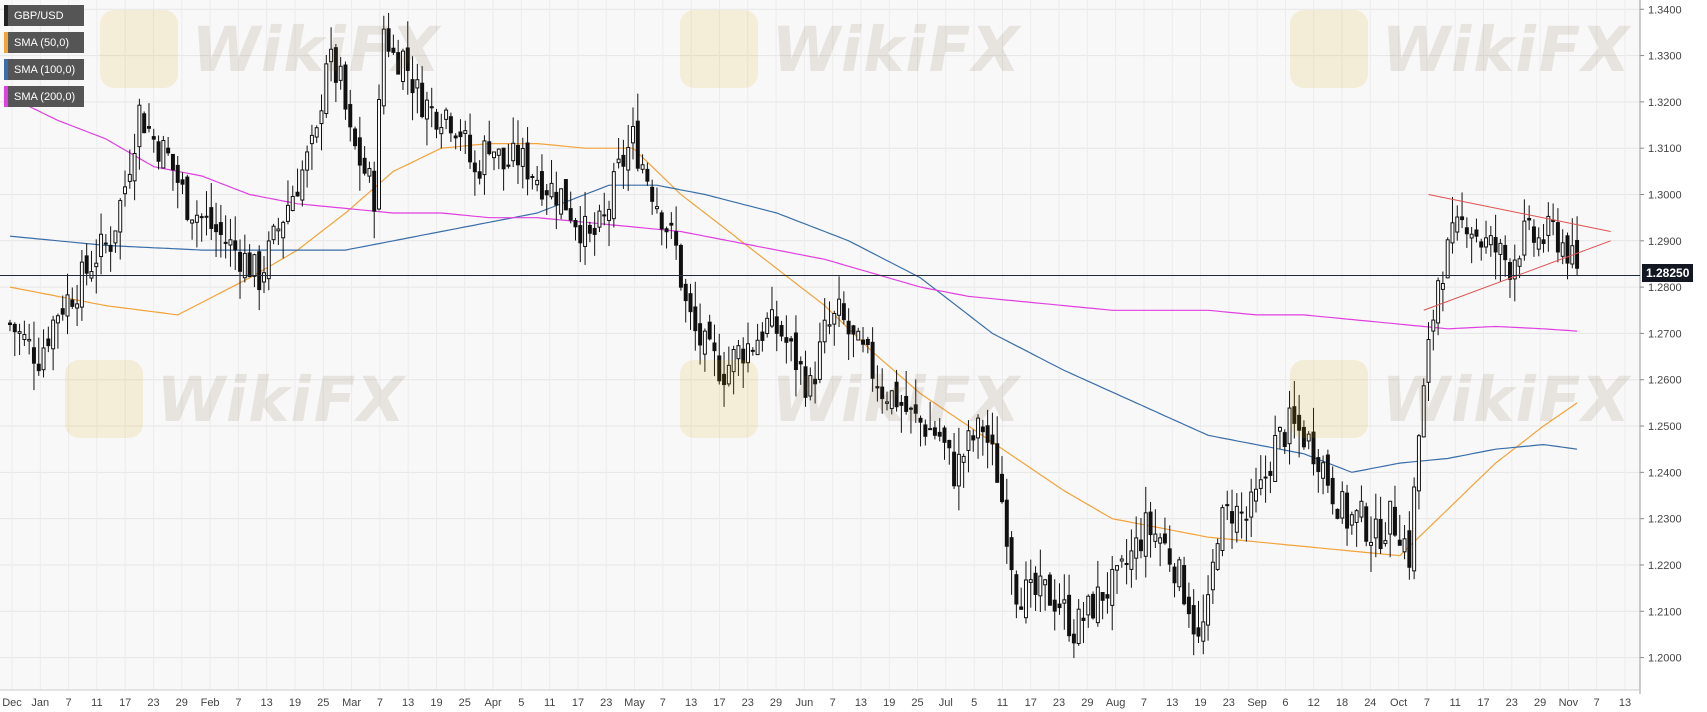 This screenshot has width=1707, height=712. What do you see at coordinates (1569, 703) in the screenshot?
I see `x-tick-label: Nov` at bounding box center [1569, 703].